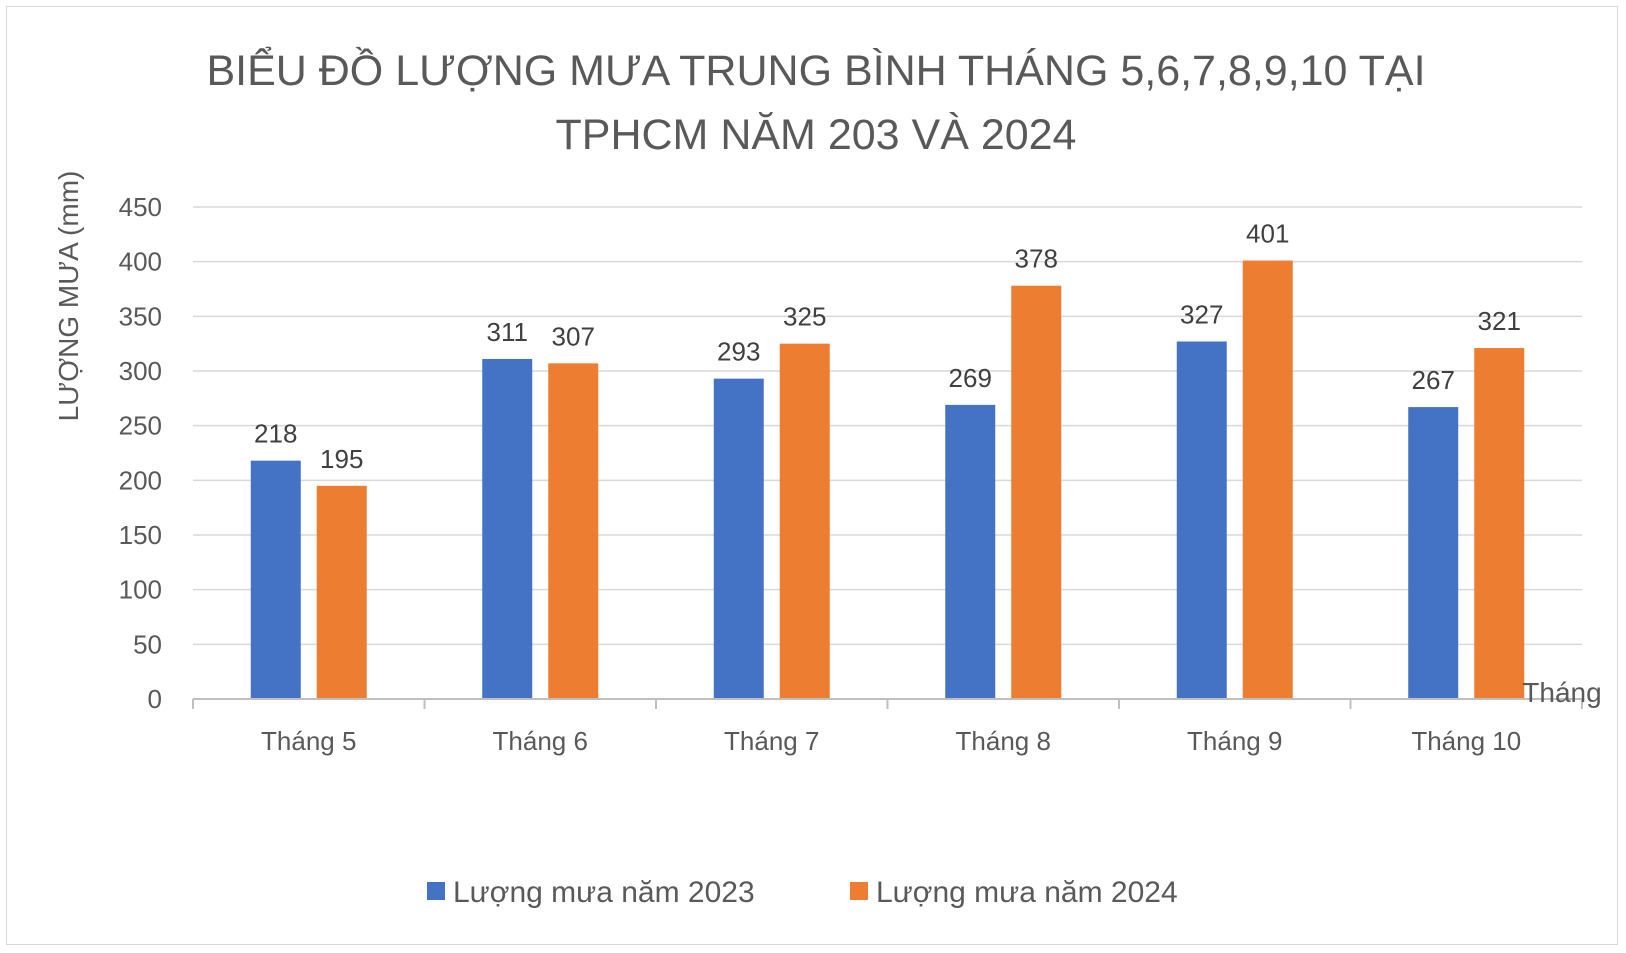 This screenshot has width=1626, height=953. What do you see at coordinates (140, 590) in the screenshot?
I see `y-tick-label: 100` at bounding box center [140, 590].